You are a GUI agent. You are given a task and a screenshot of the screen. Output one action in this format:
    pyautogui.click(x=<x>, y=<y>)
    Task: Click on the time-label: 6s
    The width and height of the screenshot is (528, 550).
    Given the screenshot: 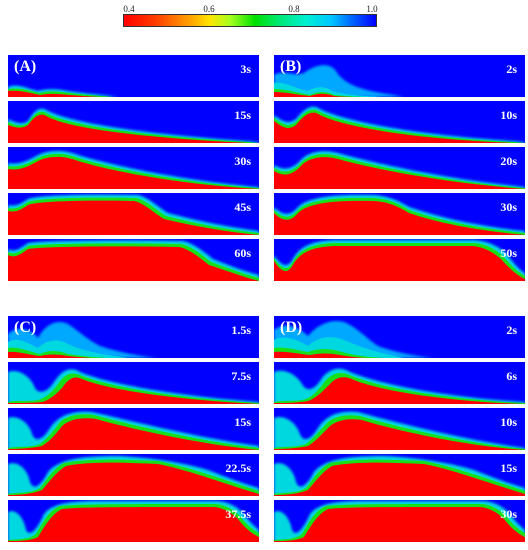 What is the action you would take?
    pyautogui.click(x=511, y=376)
    